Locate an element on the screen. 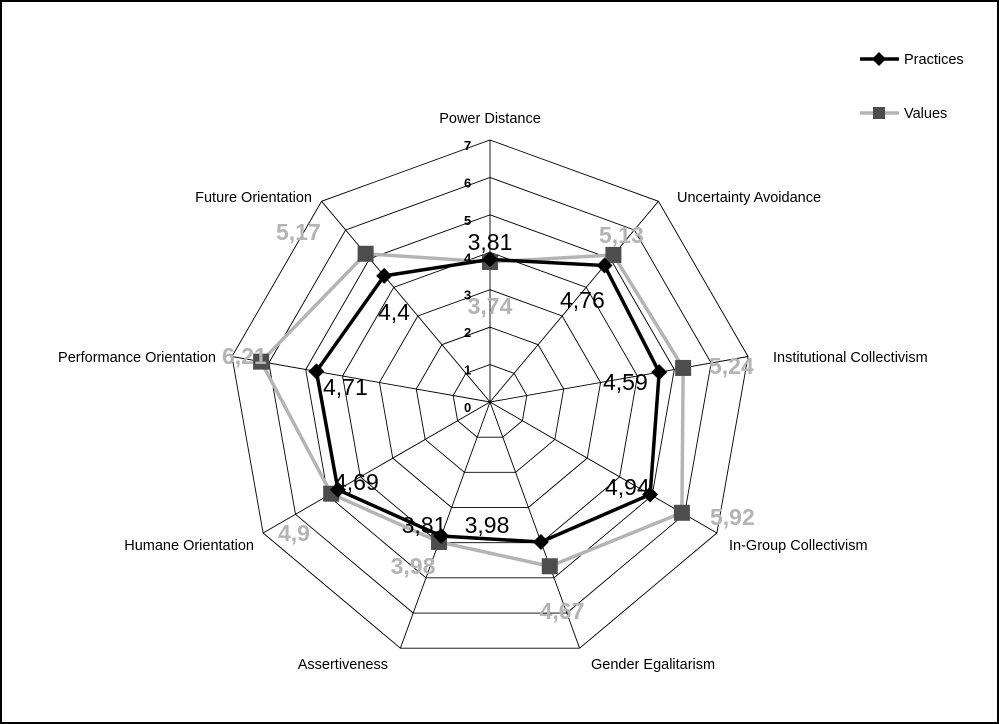  legend-values-label: Values is located at coordinates (925, 114).